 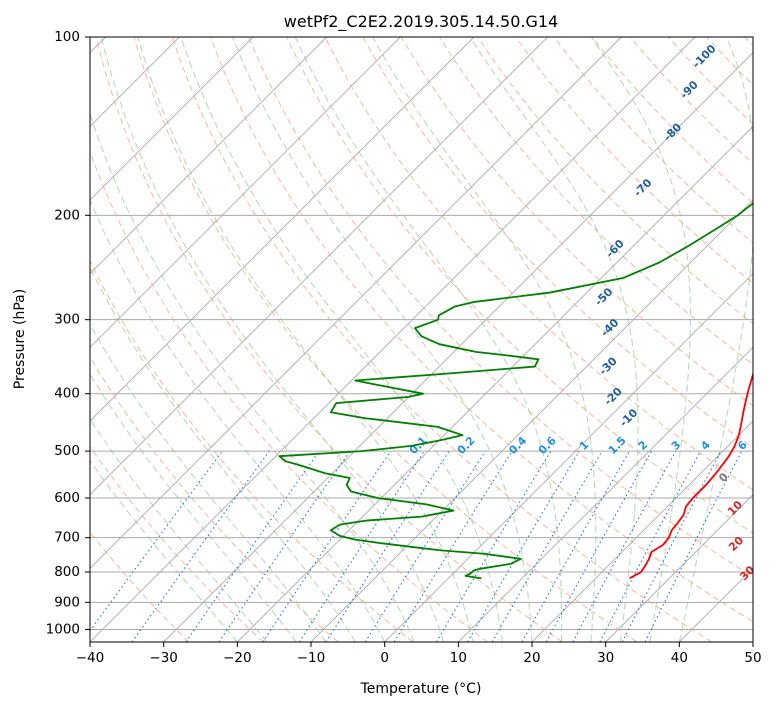 I want to click on y-tick-label: 400, so click(x=67, y=394).